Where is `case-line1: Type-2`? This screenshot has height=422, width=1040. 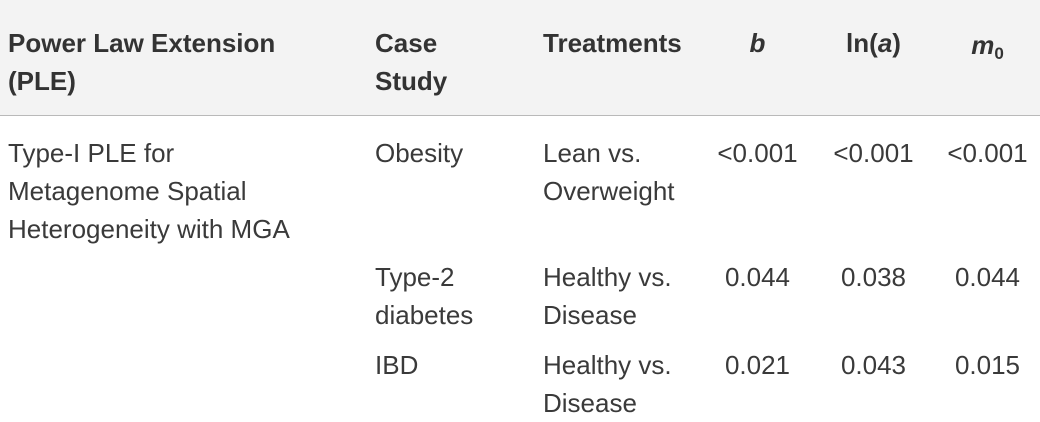
case-line1: Type-2 is located at coordinates (415, 277).